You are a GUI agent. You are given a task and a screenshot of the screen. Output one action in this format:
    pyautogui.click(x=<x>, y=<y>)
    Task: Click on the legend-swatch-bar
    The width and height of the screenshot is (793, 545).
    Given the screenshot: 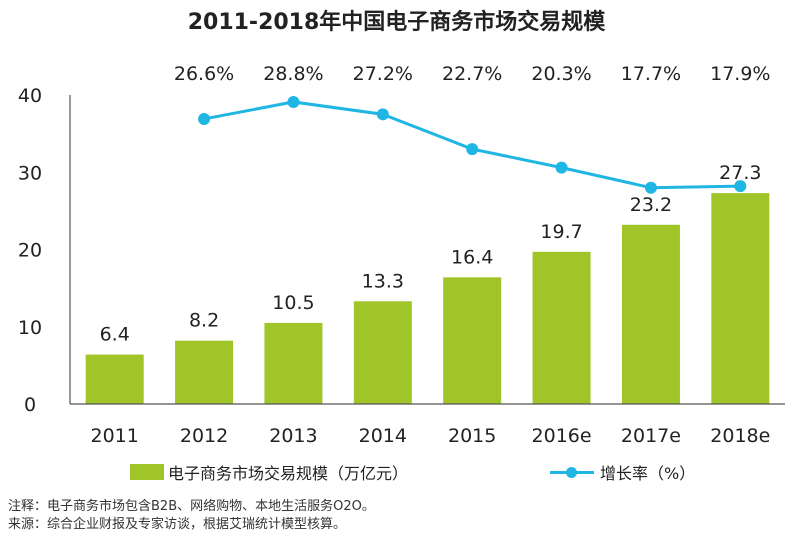 What is the action you would take?
    pyautogui.click(x=147, y=472)
    